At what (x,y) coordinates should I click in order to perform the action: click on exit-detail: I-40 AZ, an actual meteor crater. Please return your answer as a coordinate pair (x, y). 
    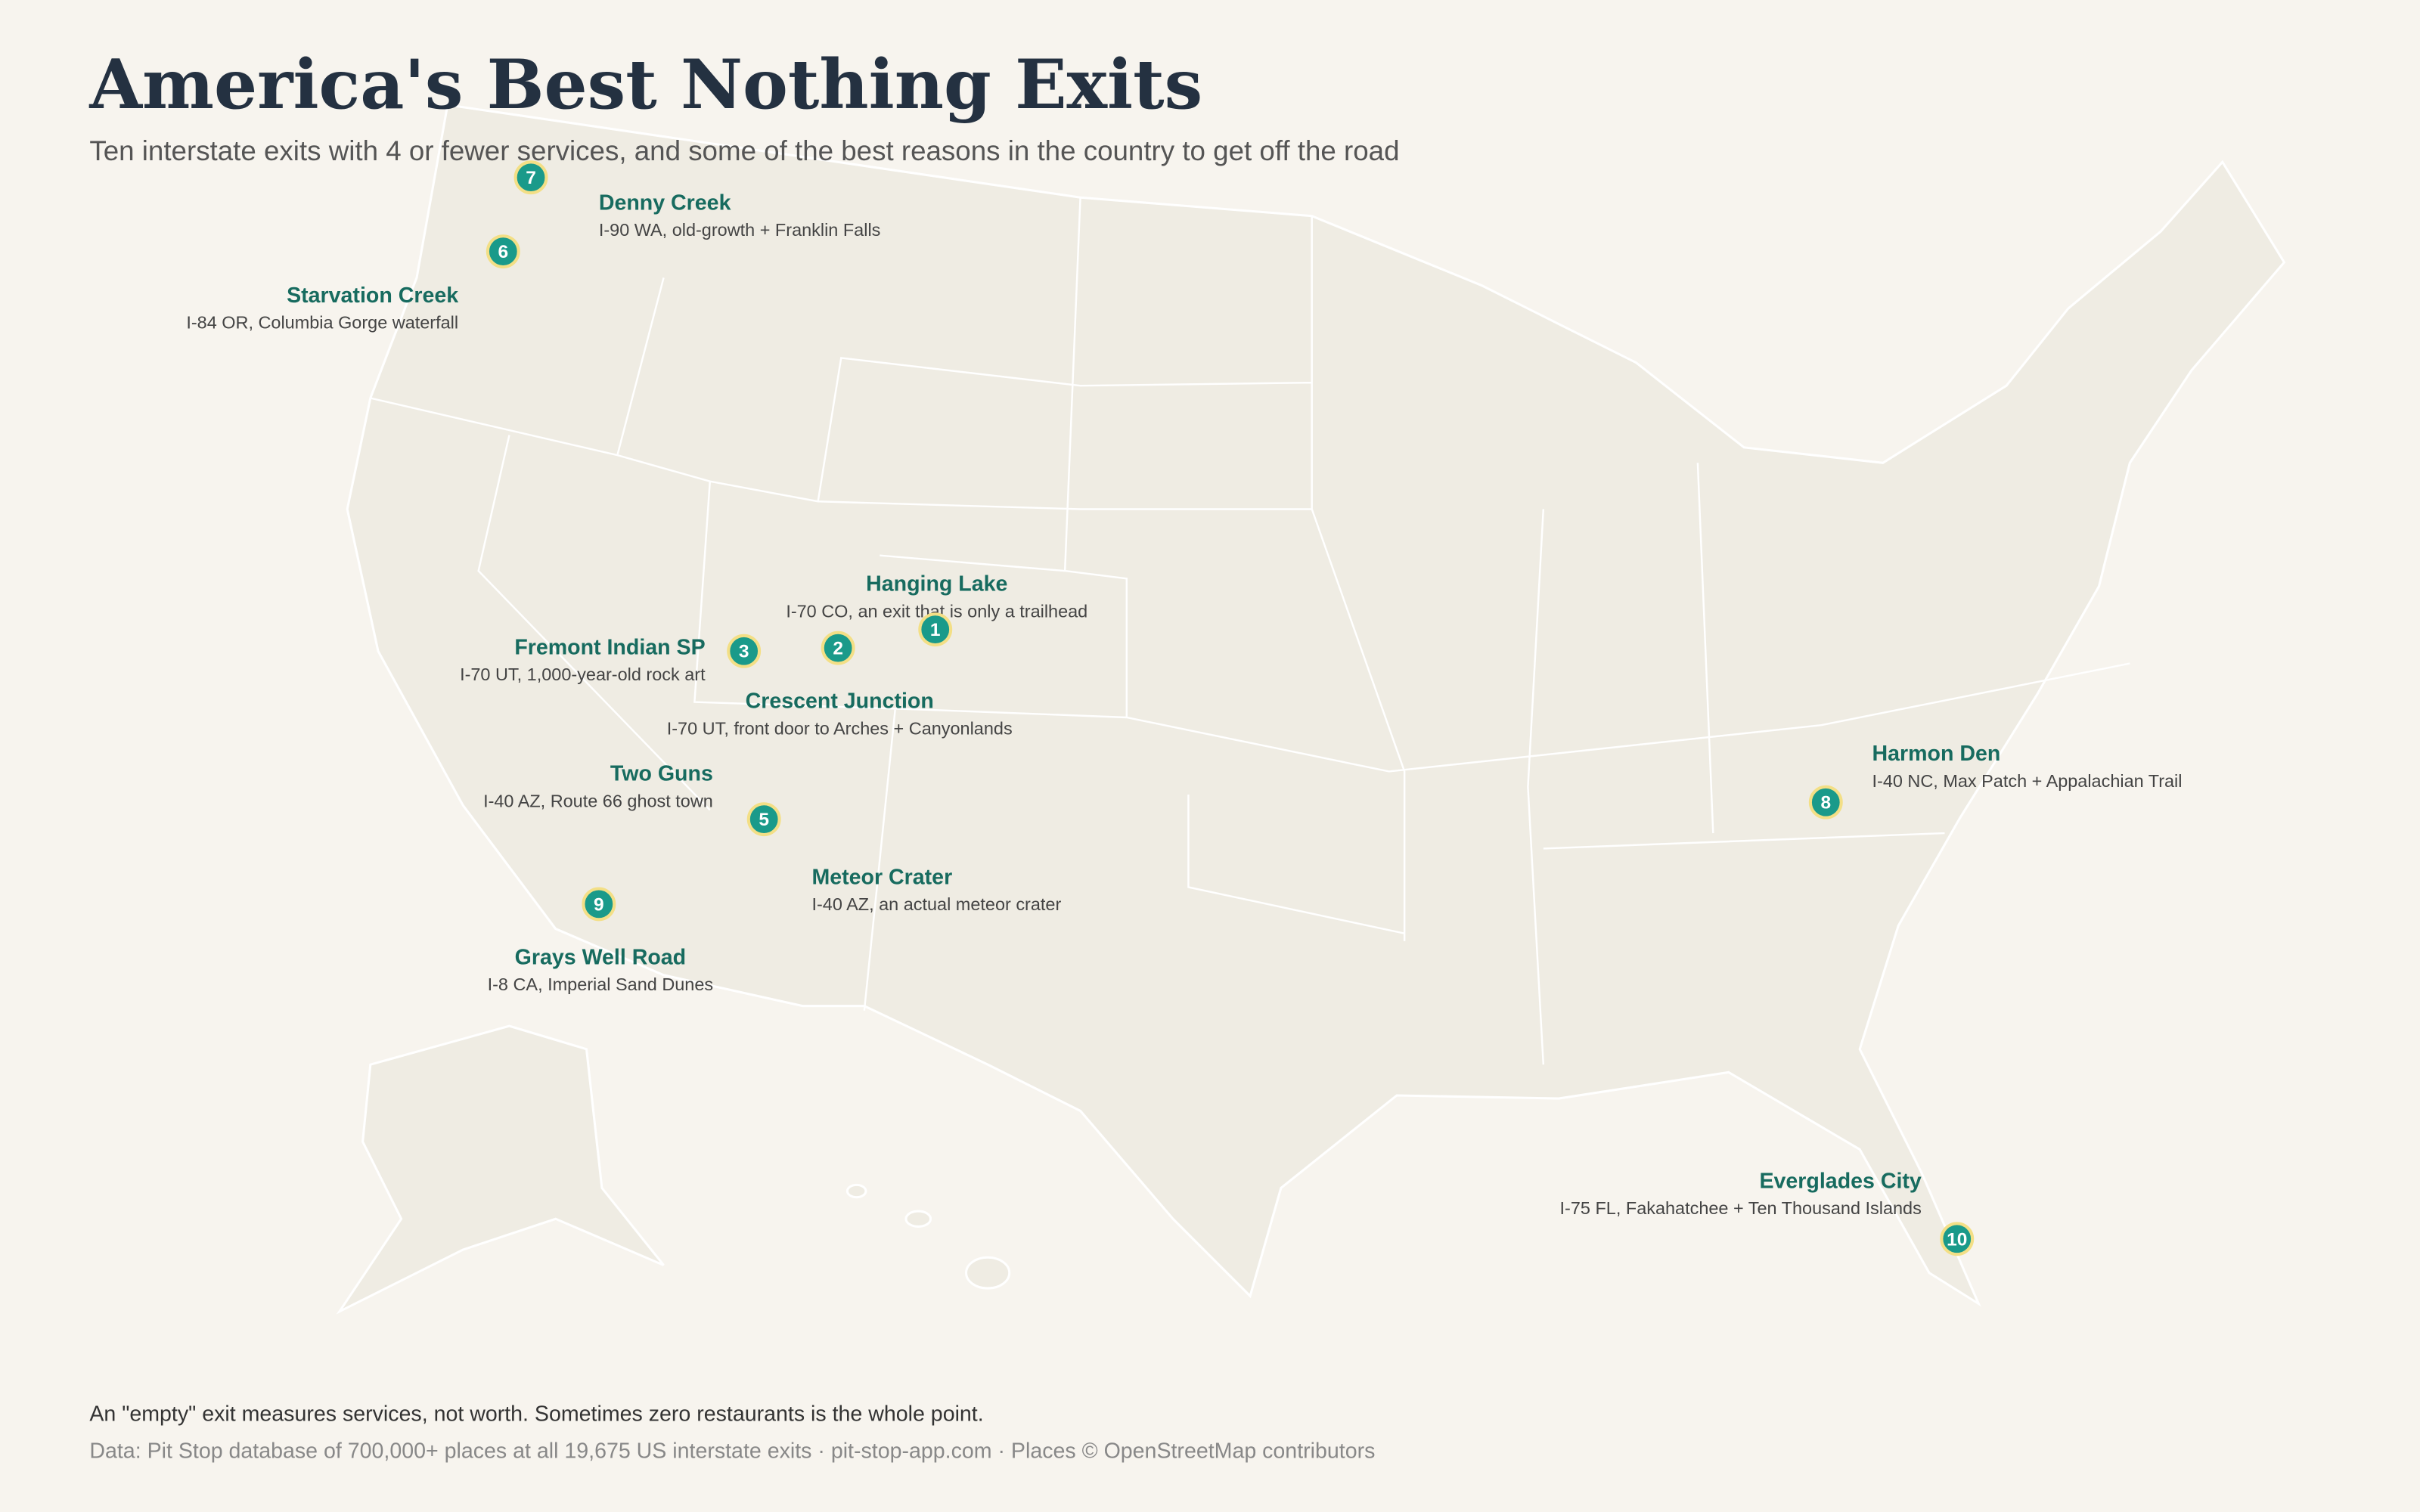
    Looking at the image, I should click on (936, 904).